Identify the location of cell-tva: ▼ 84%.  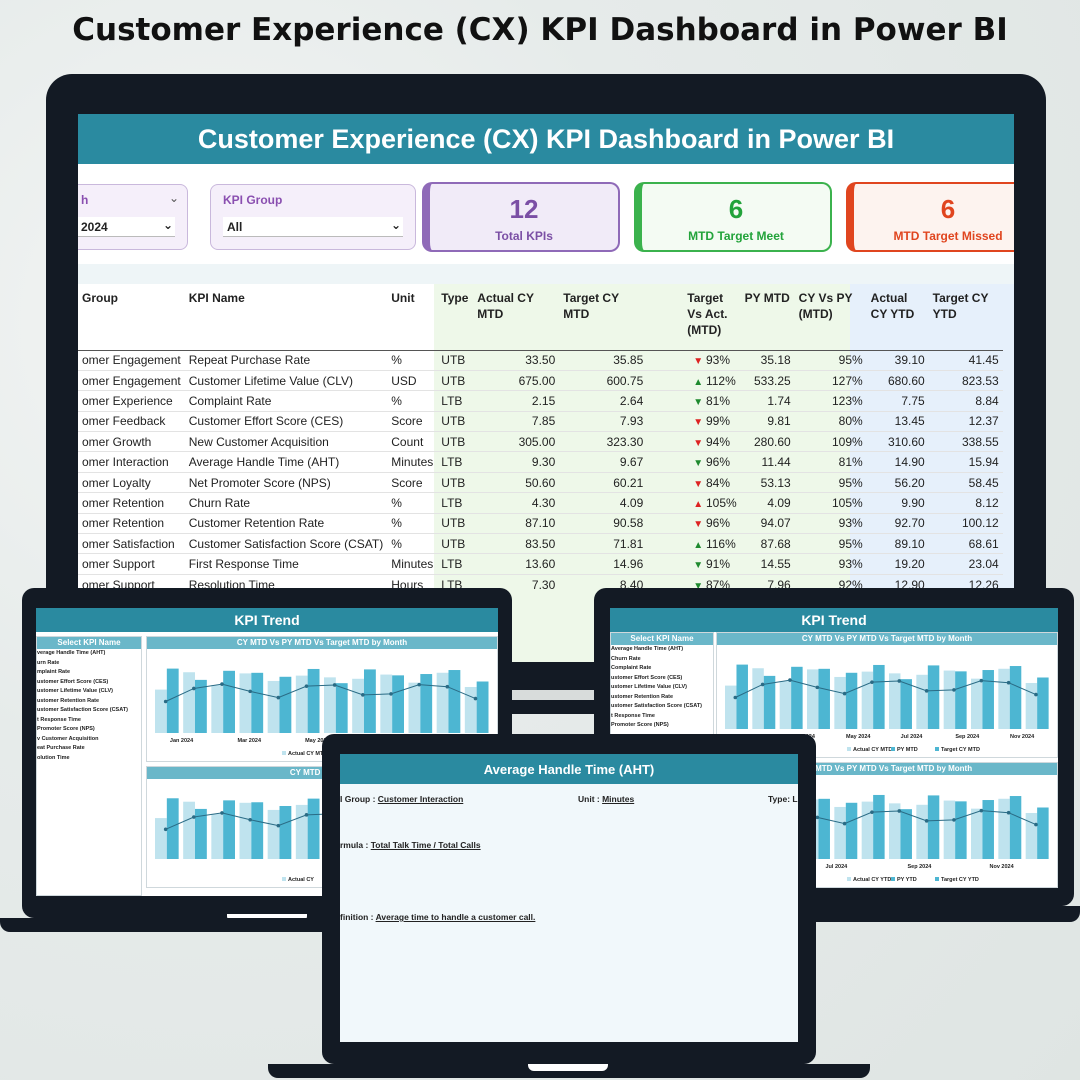
(694, 482).